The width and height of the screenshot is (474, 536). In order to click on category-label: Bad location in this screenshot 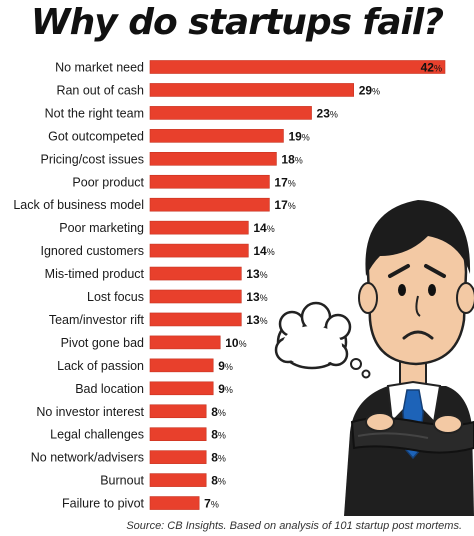, I will do `click(109, 389)`.